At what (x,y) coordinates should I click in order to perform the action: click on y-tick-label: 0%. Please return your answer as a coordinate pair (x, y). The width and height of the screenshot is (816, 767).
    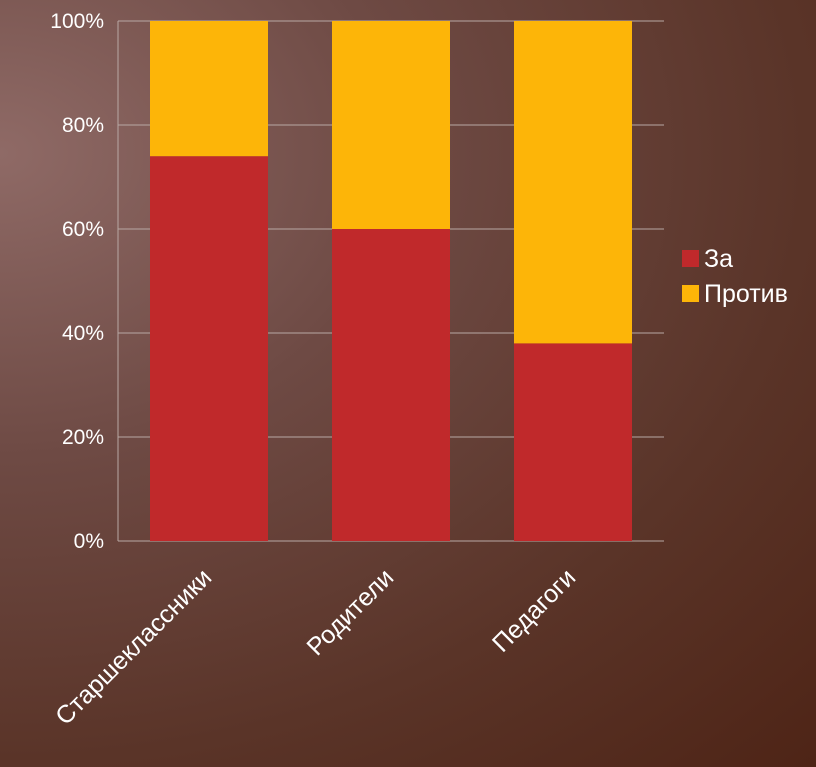
    Looking at the image, I should click on (89, 541).